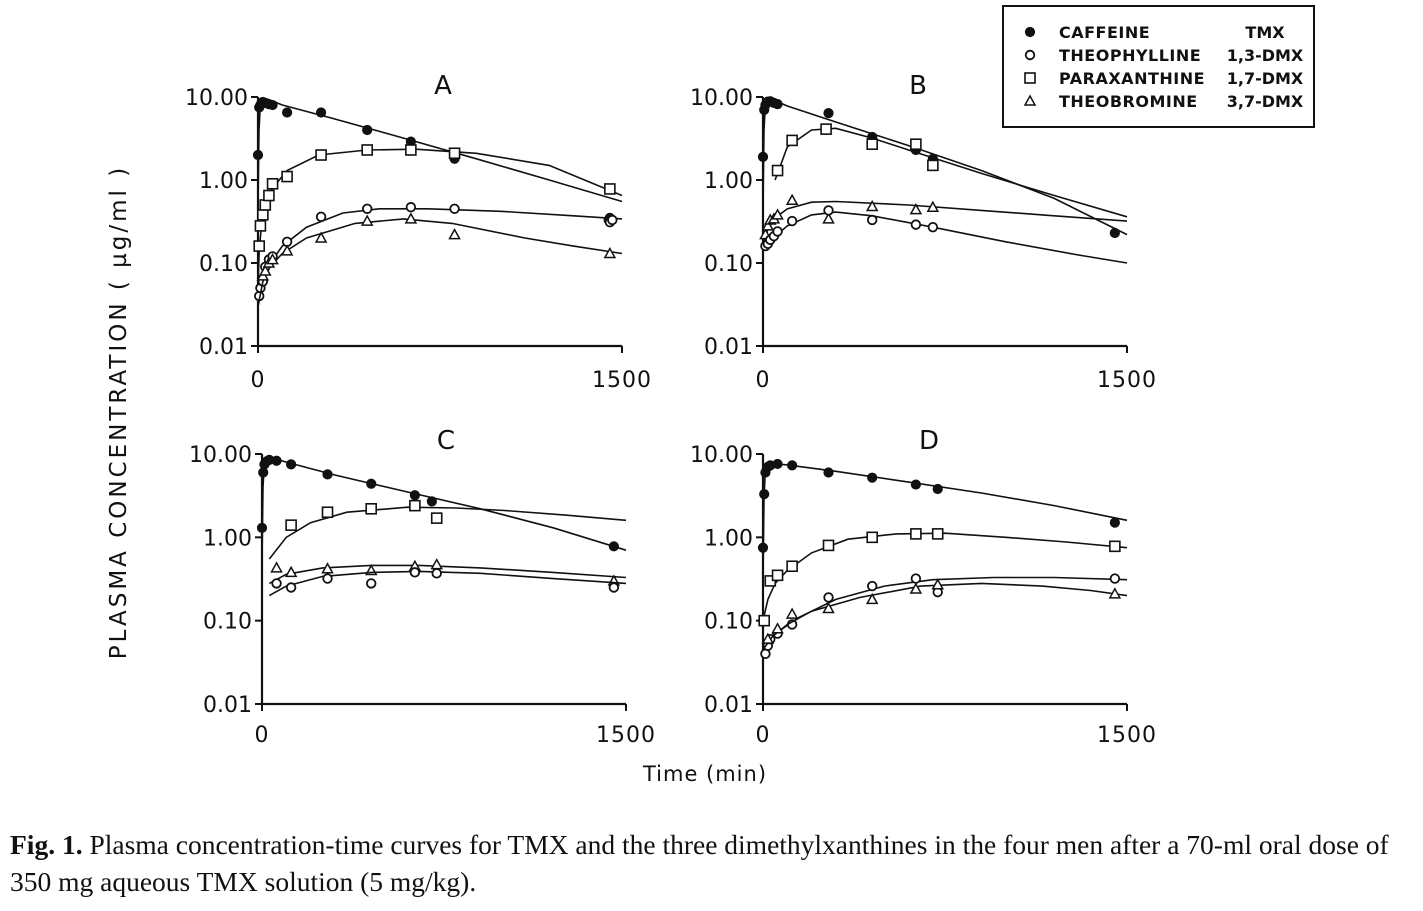  I want to click on legend-label-theophylline: THEOPHYLLINE, so click(1130, 55).